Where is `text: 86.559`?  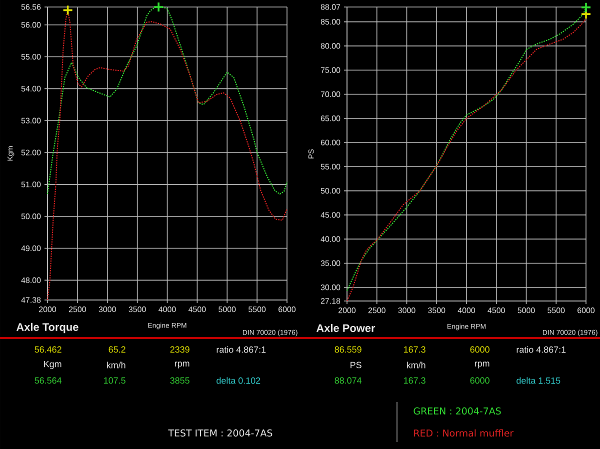
text: 86.559 is located at coordinates (348, 349).